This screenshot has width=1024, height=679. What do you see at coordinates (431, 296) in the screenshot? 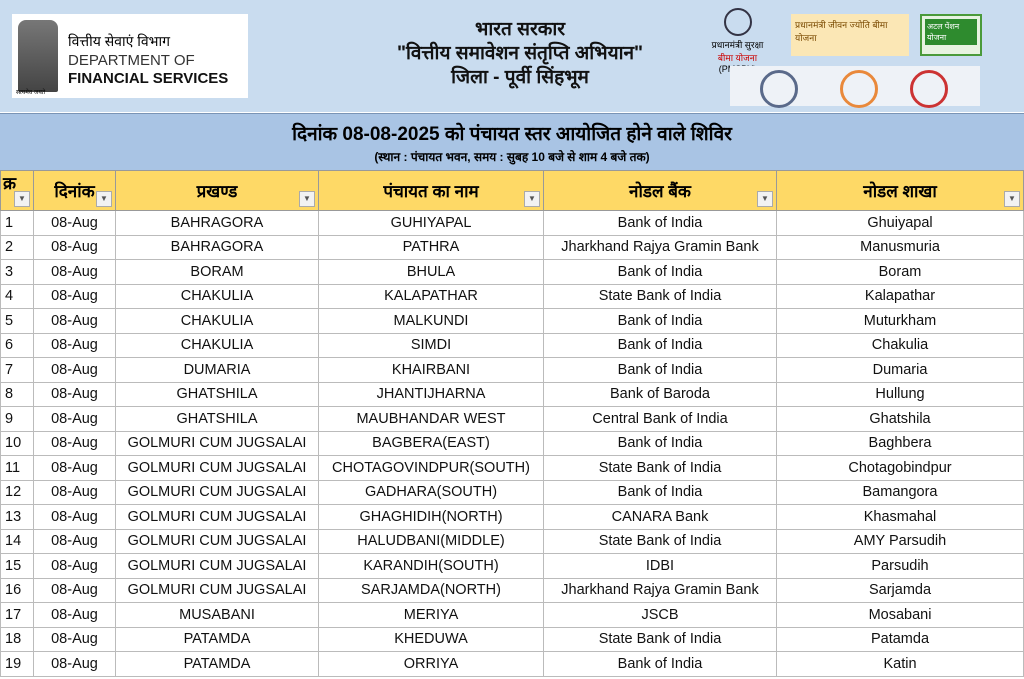
I see `table-cell: KALAPATHAR` at bounding box center [431, 296].